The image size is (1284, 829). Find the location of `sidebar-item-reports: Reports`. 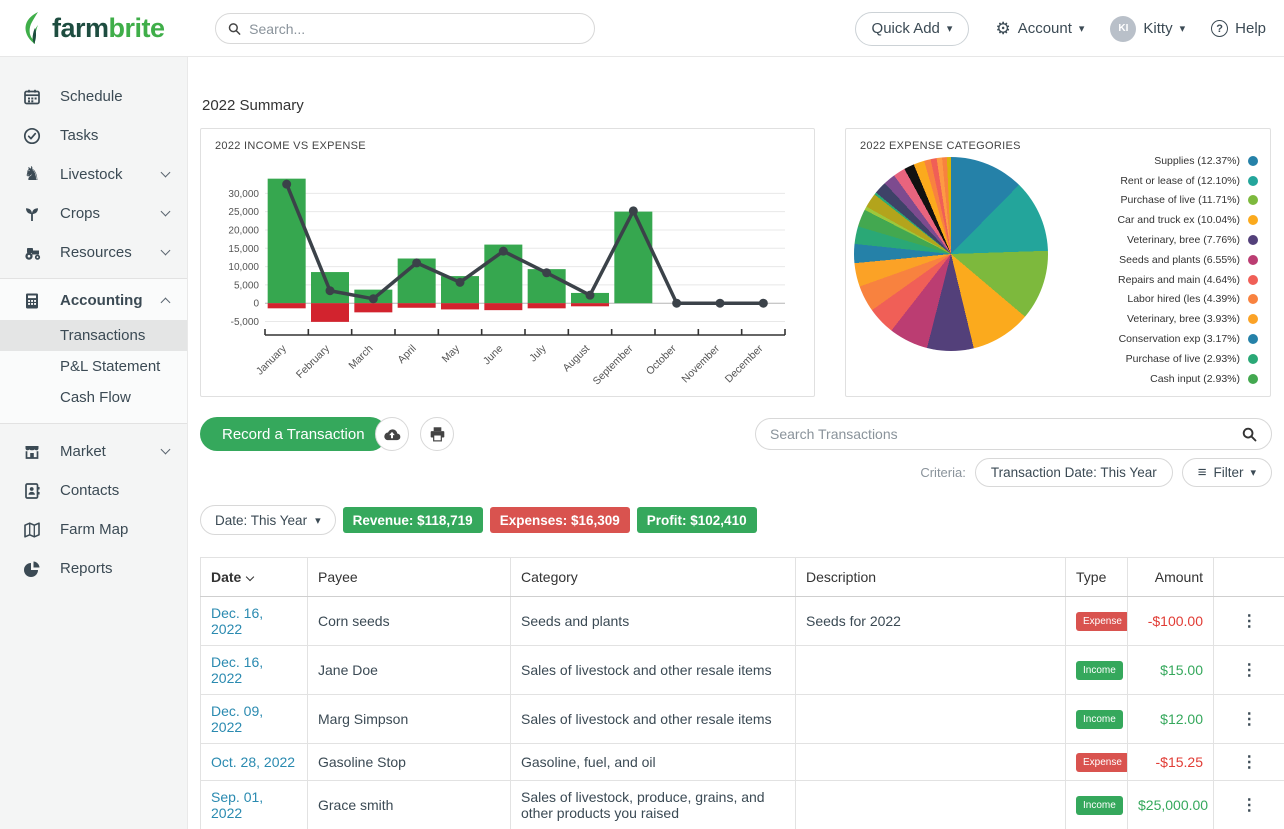

sidebar-item-reports: Reports is located at coordinates (93, 568).